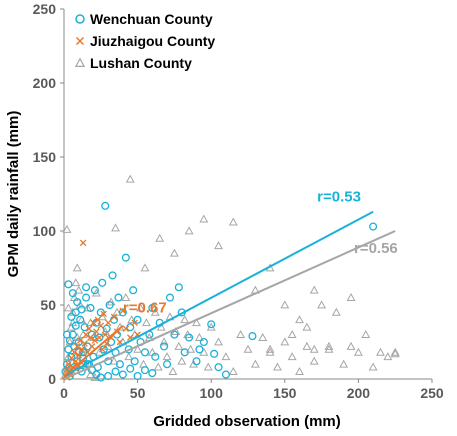 Image resolution: width=457 pixels, height=436 pixels. What do you see at coordinates (144, 19) in the screenshot?
I see `legend-item: Wenchuan County` at bounding box center [144, 19].